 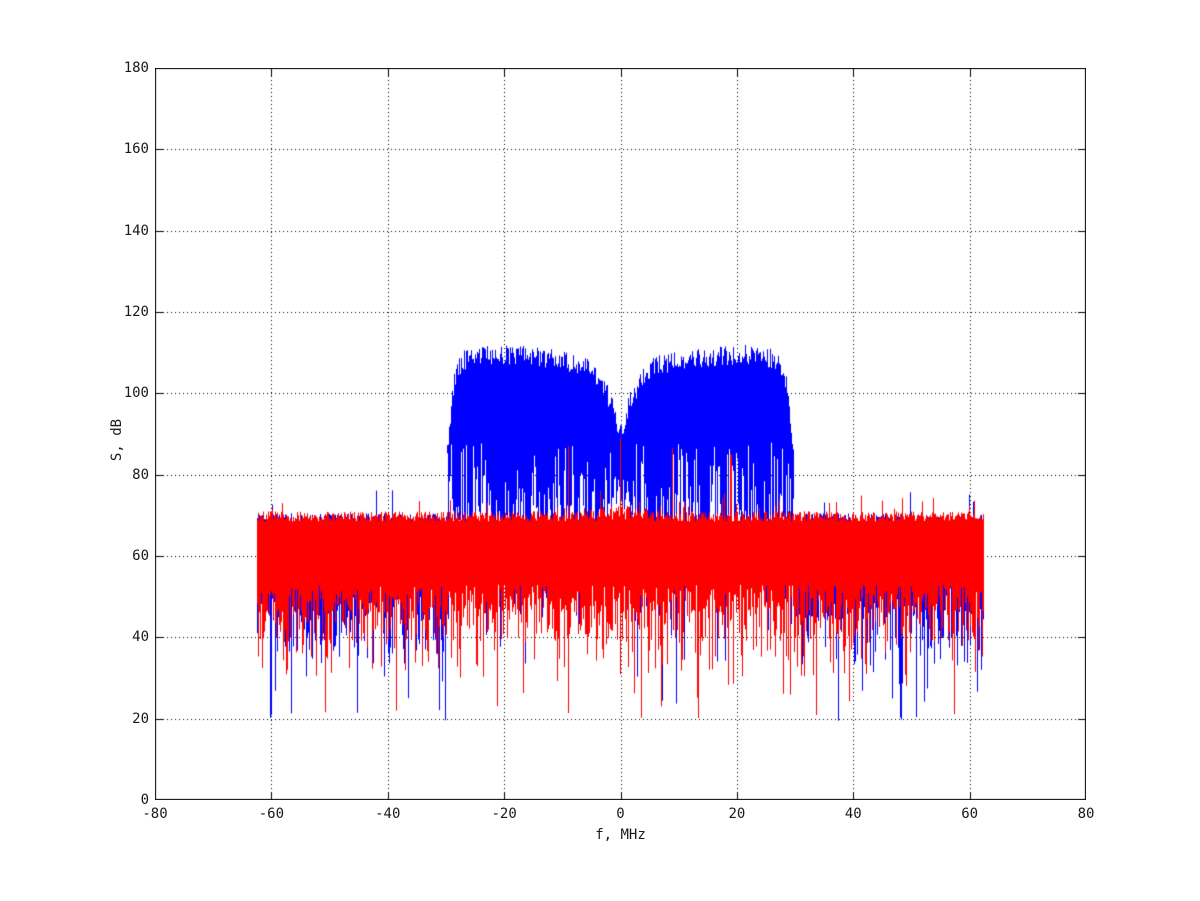 What do you see at coordinates (155, 814) in the screenshot?
I see `x-tick-label: -80` at bounding box center [155, 814].